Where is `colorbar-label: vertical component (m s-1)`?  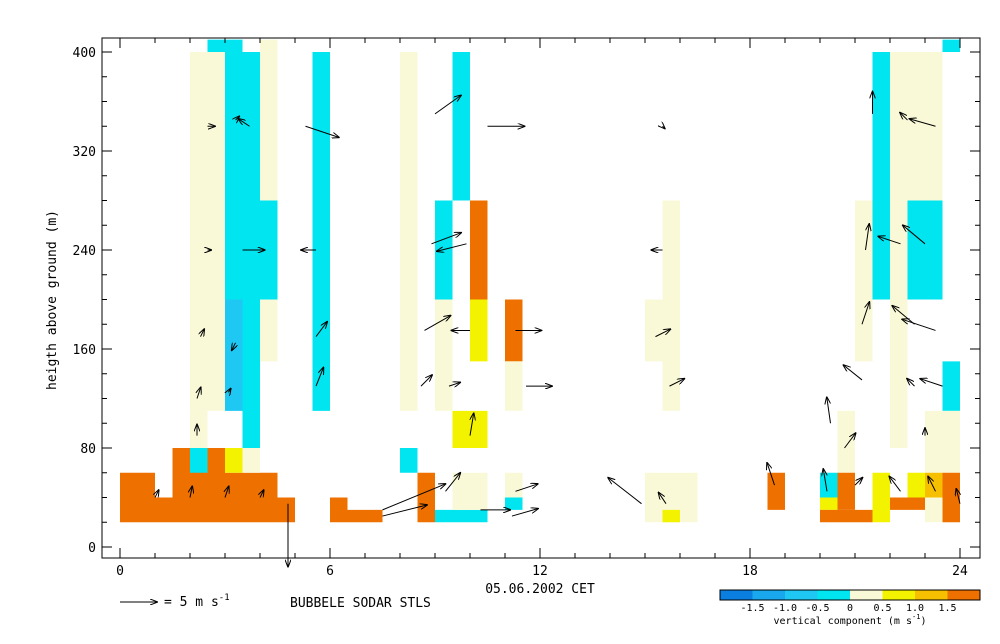
colorbar-label: vertical component (m s-1) is located at coordinates (850, 620).